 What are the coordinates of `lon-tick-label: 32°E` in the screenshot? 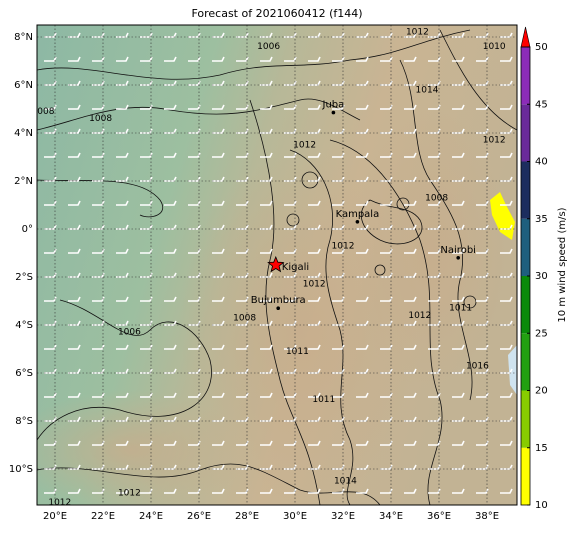 It's located at (343, 516).